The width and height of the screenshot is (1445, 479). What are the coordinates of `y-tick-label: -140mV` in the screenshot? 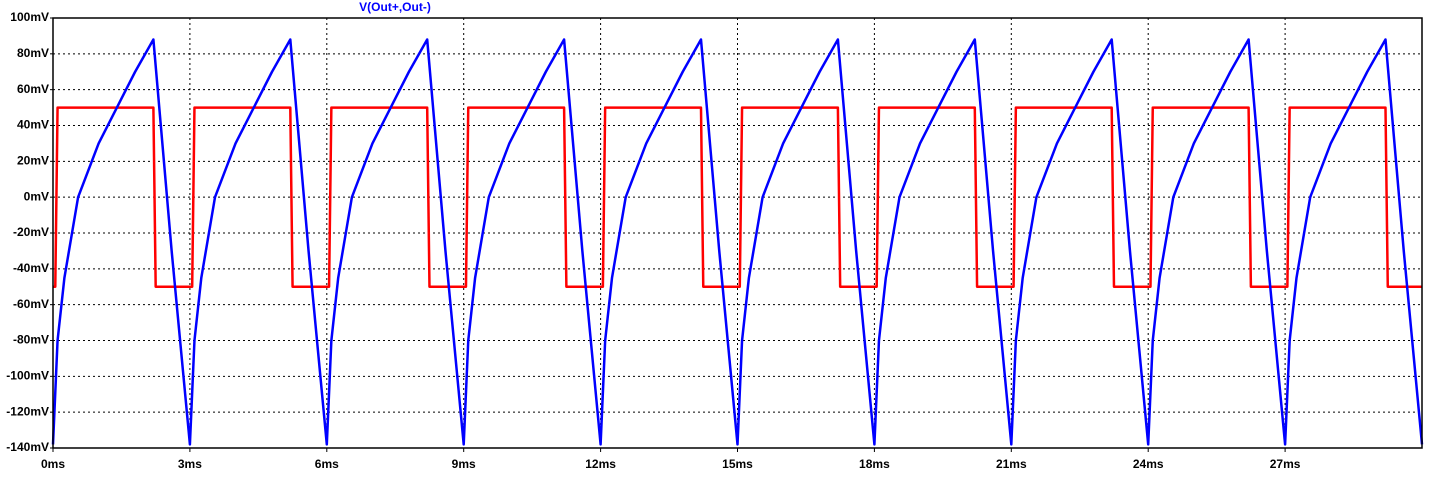 It's located at (27, 447).